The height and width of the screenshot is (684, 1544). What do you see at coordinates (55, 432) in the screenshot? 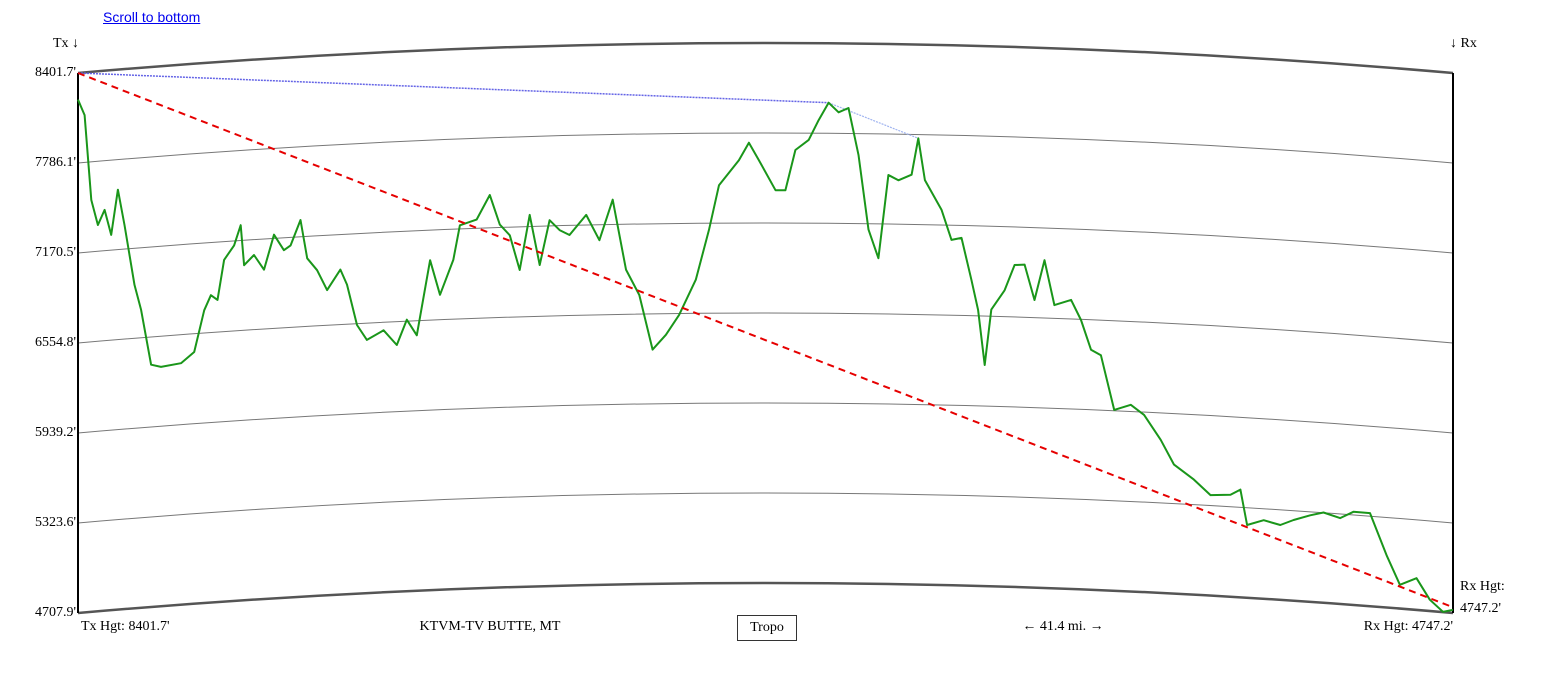
I see `y-tick-label: 5939.2'` at bounding box center [55, 432].